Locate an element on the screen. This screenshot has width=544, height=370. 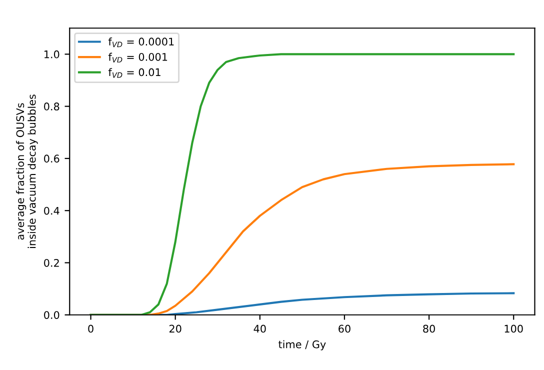
x-tick-label: 60 is located at coordinates (344, 328).